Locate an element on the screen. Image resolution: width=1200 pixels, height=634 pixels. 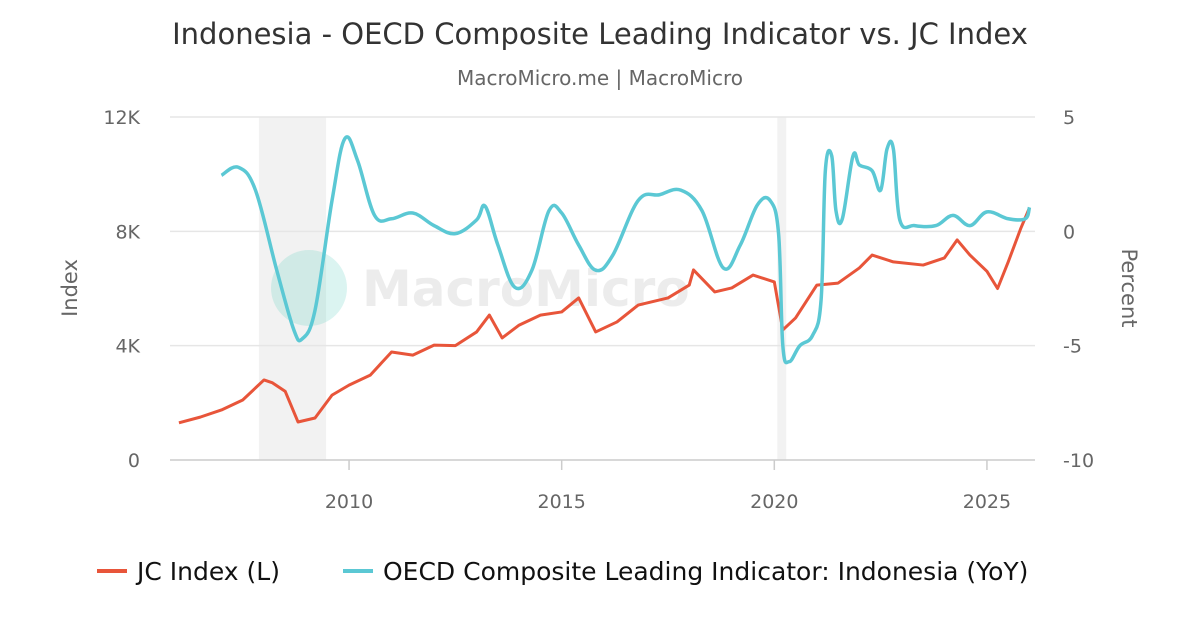
y-right-tick-label: -10 is located at coordinates (1078, 461).